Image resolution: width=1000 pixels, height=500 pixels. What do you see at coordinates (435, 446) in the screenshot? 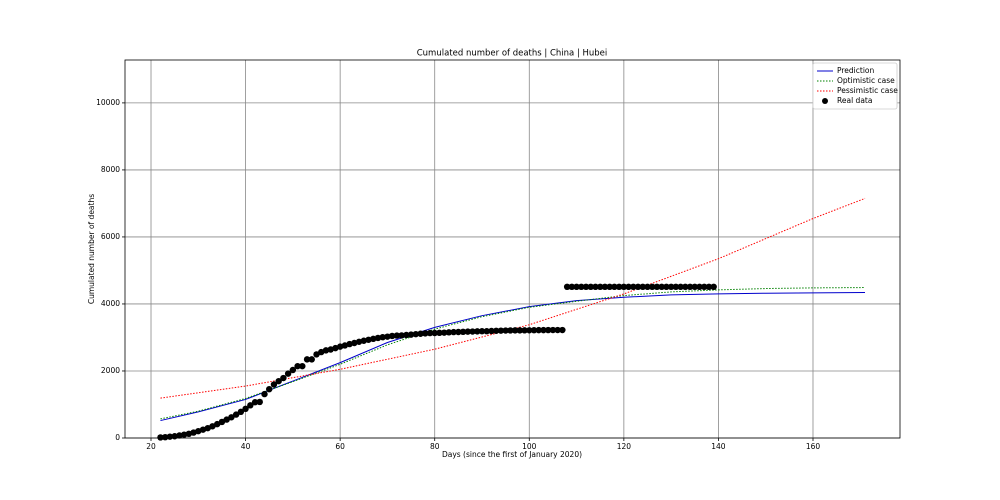
I see `x-tick-label: 80` at bounding box center [435, 446].